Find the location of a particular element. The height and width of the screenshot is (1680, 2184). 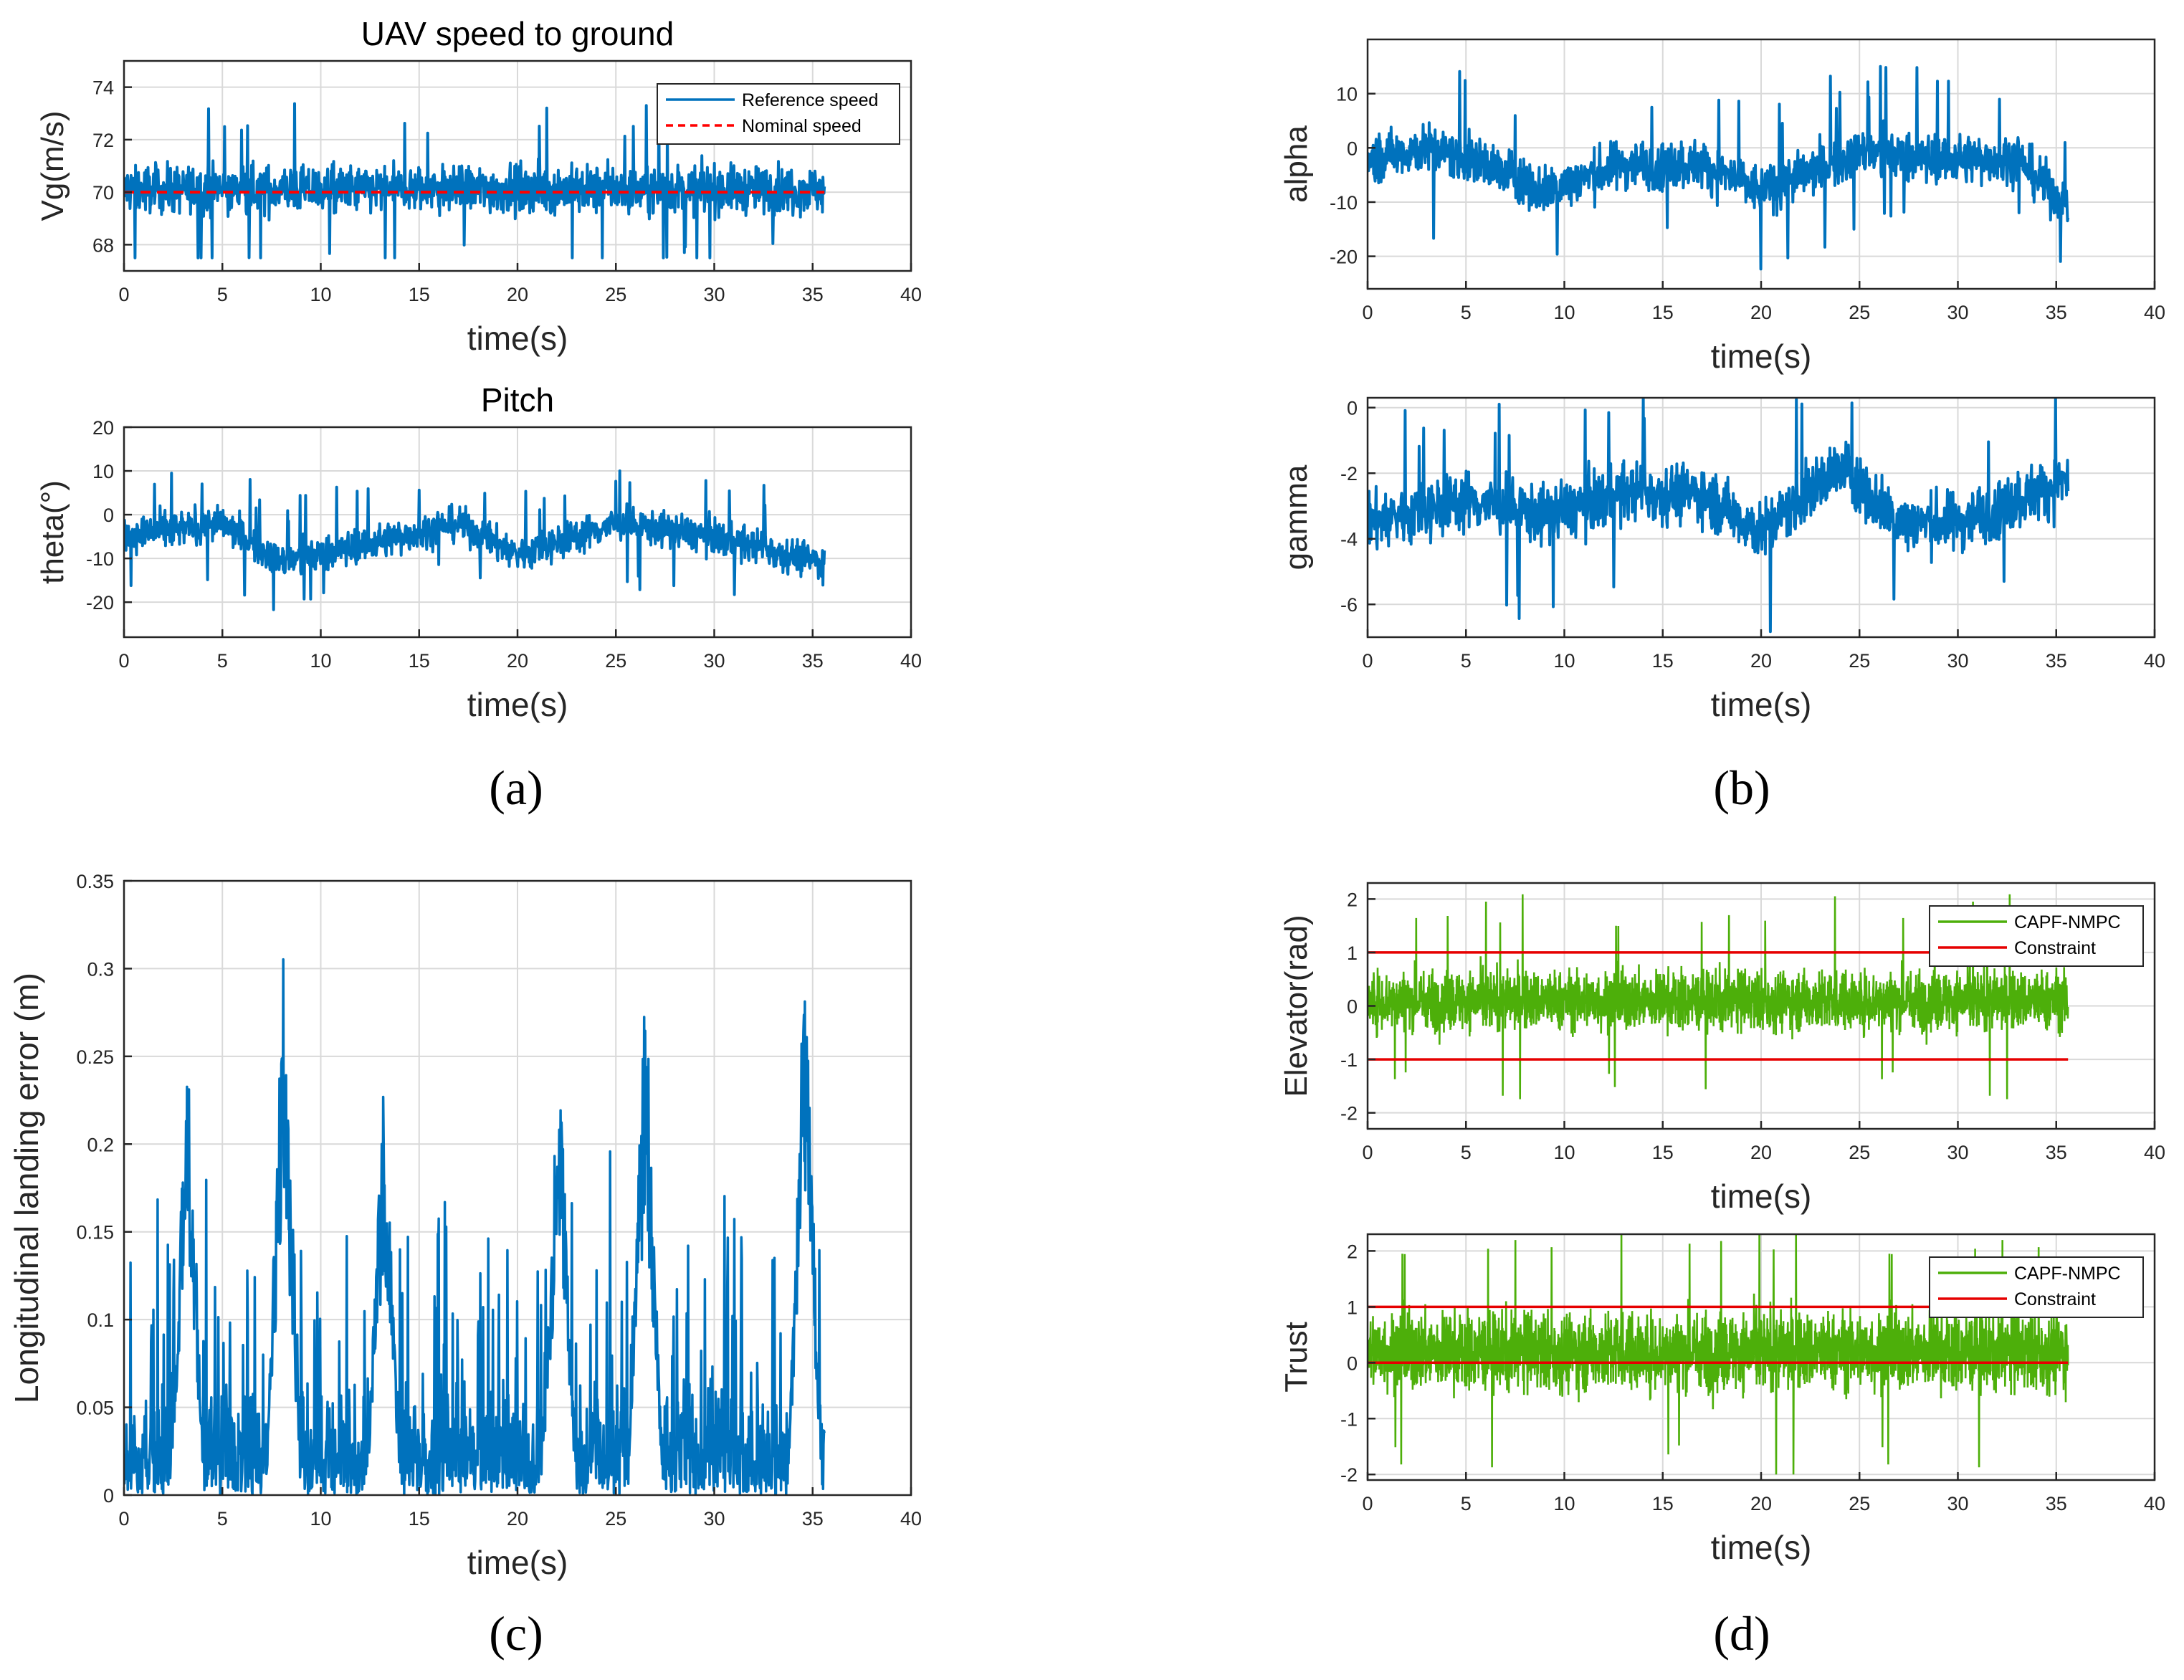

y-tick-label: 2 is located at coordinates (1352, 899).